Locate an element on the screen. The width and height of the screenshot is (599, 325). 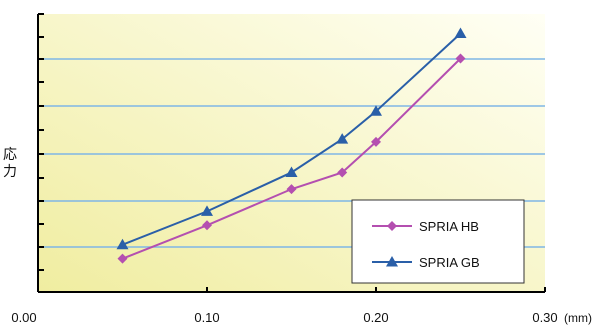
x-tick-labels: 0.00 0.10 0.20 0.30 is located at coordinates (284, 317).